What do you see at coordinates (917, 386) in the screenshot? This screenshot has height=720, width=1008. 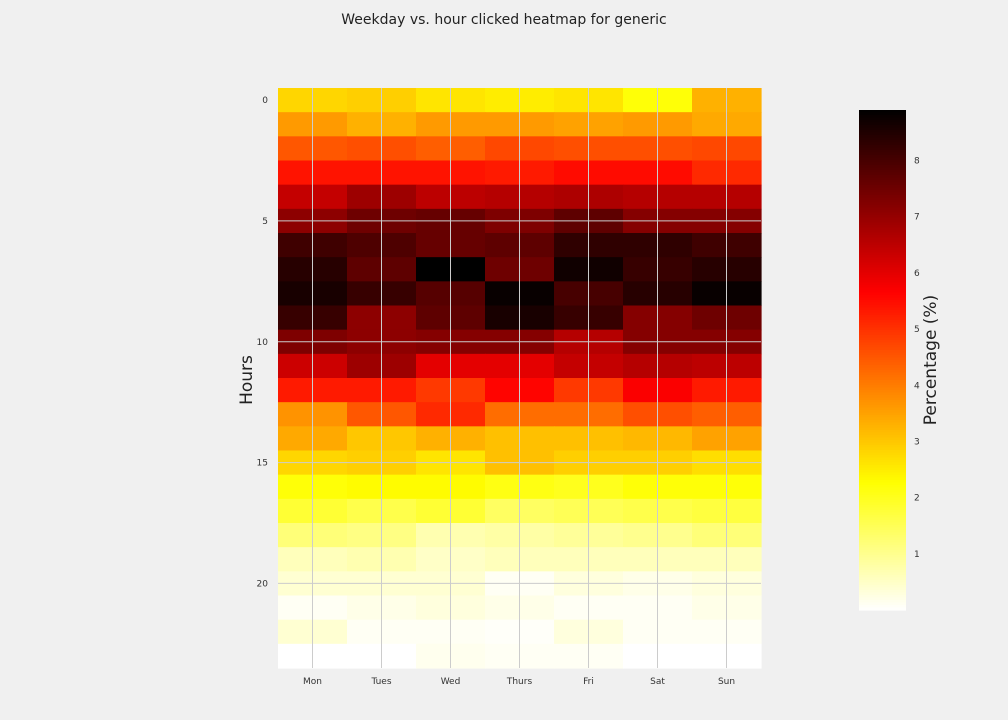 I see `colorbar-tick-label: 4` at bounding box center [917, 386].